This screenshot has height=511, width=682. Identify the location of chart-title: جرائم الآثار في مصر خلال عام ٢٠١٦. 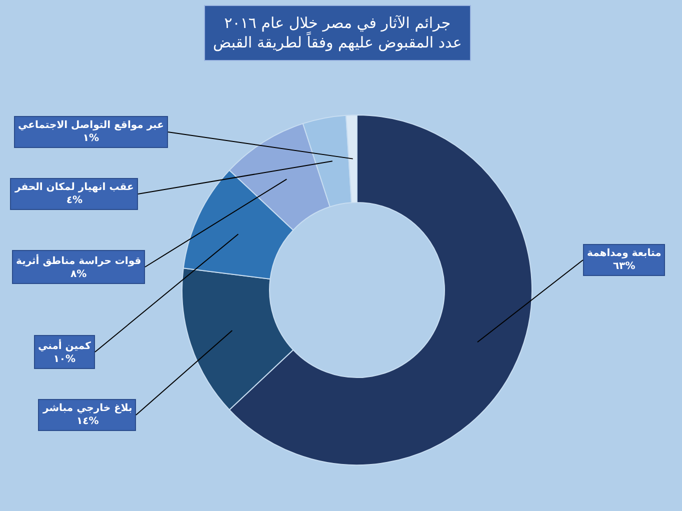
(337, 23).